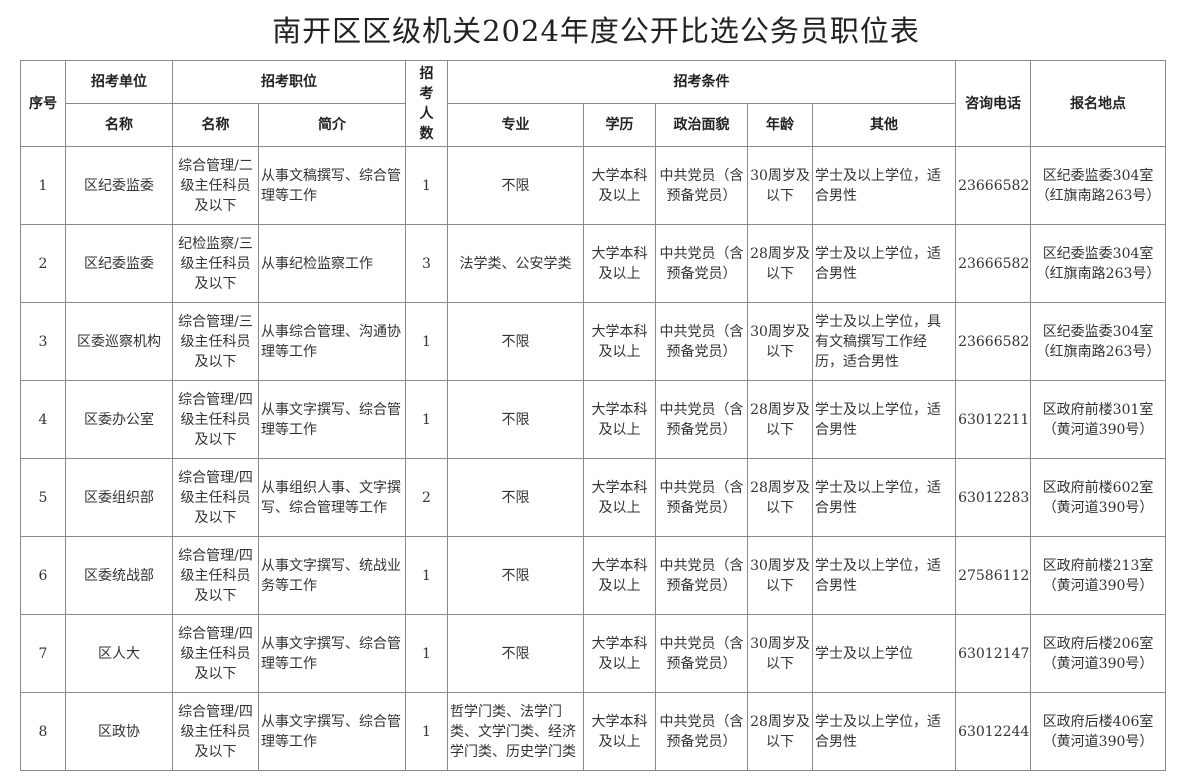  Describe the element at coordinates (43, 653) in the screenshot. I see `cell-seq: 7` at that location.